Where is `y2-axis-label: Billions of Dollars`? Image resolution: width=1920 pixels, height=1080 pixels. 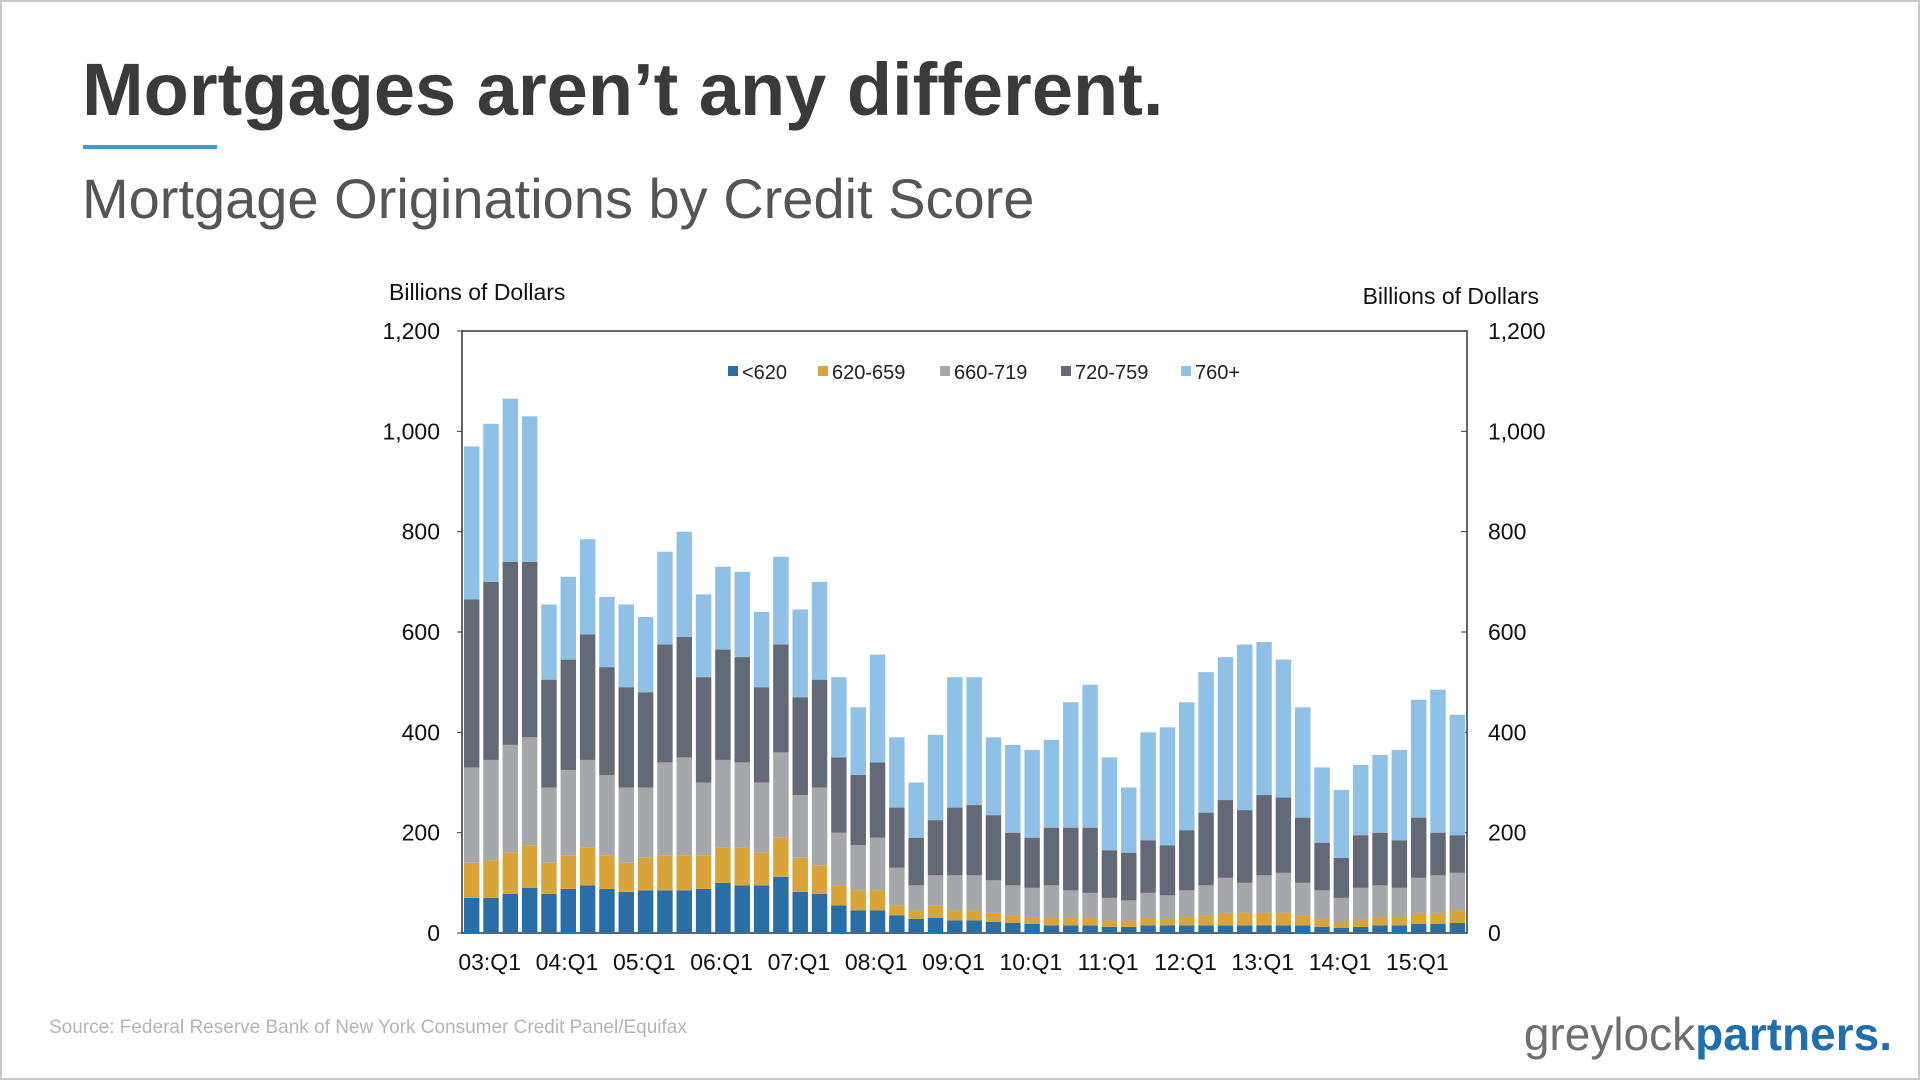
y2-axis-label: Billions of Dollars is located at coordinates (1451, 296).